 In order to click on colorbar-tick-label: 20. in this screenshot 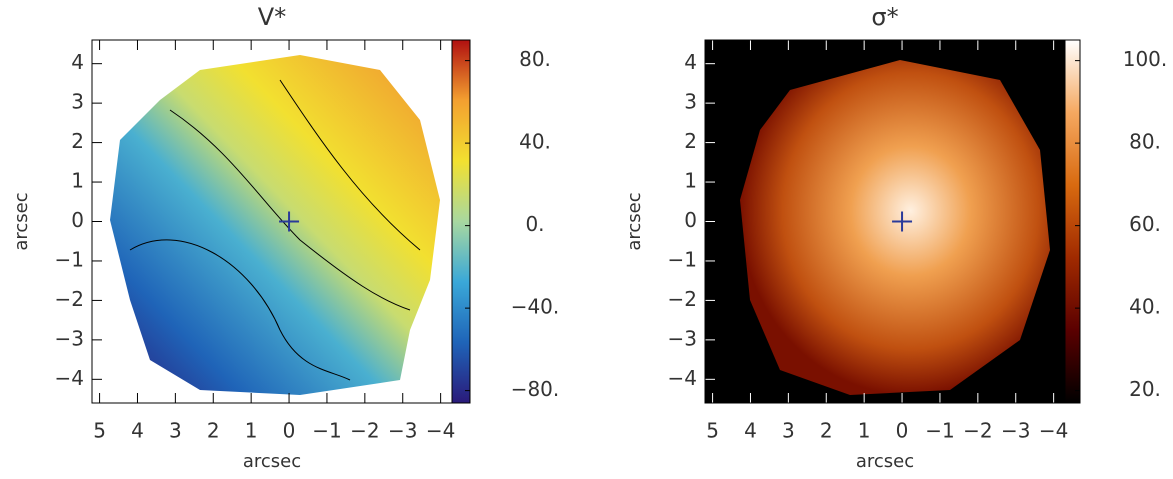, I will do `click(1145, 389)`.